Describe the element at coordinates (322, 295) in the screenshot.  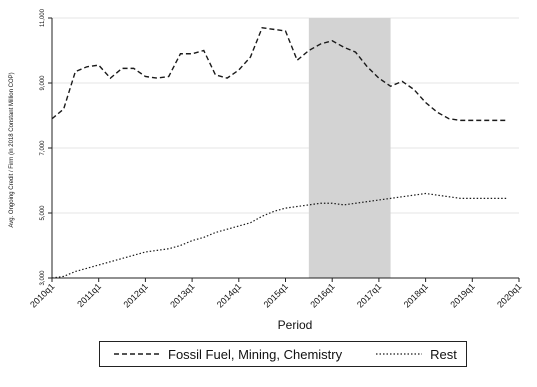
I see `x-tick-label: 2016q1` at that location.